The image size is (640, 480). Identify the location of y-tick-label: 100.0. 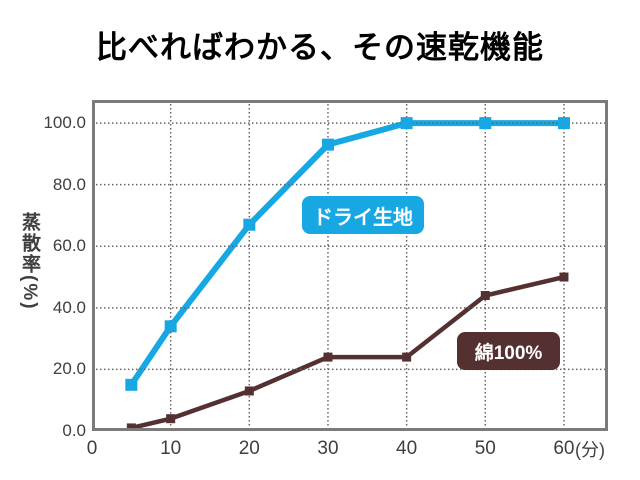
(64, 123).